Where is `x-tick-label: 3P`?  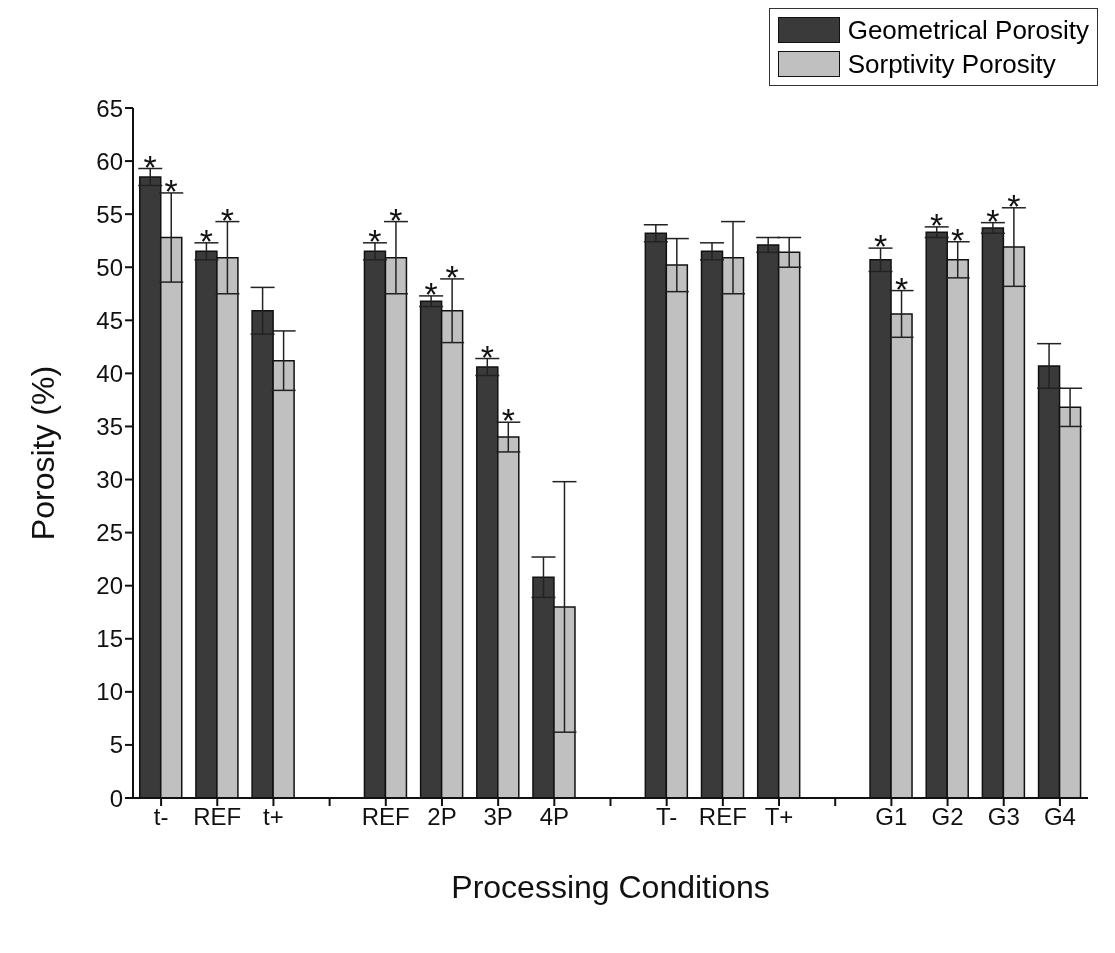 x-tick-label: 3P is located at coordinates (498, 817).